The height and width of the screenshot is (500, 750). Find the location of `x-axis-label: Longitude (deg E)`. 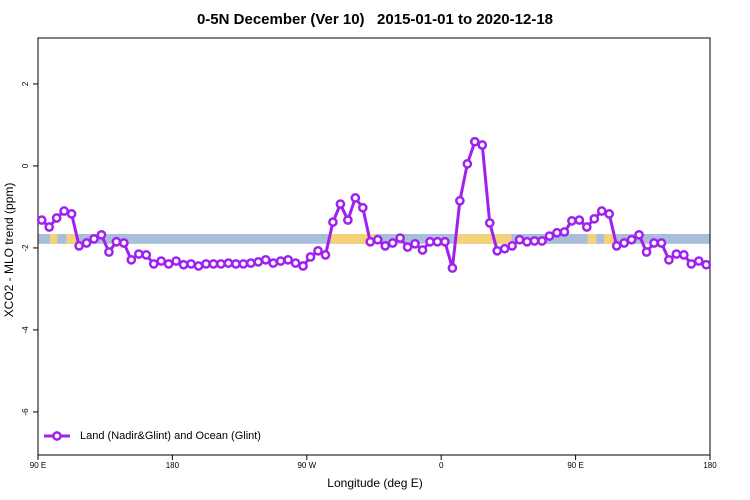

x-axis-label: Longitude (deg E) is located at coordinates (374, 483).